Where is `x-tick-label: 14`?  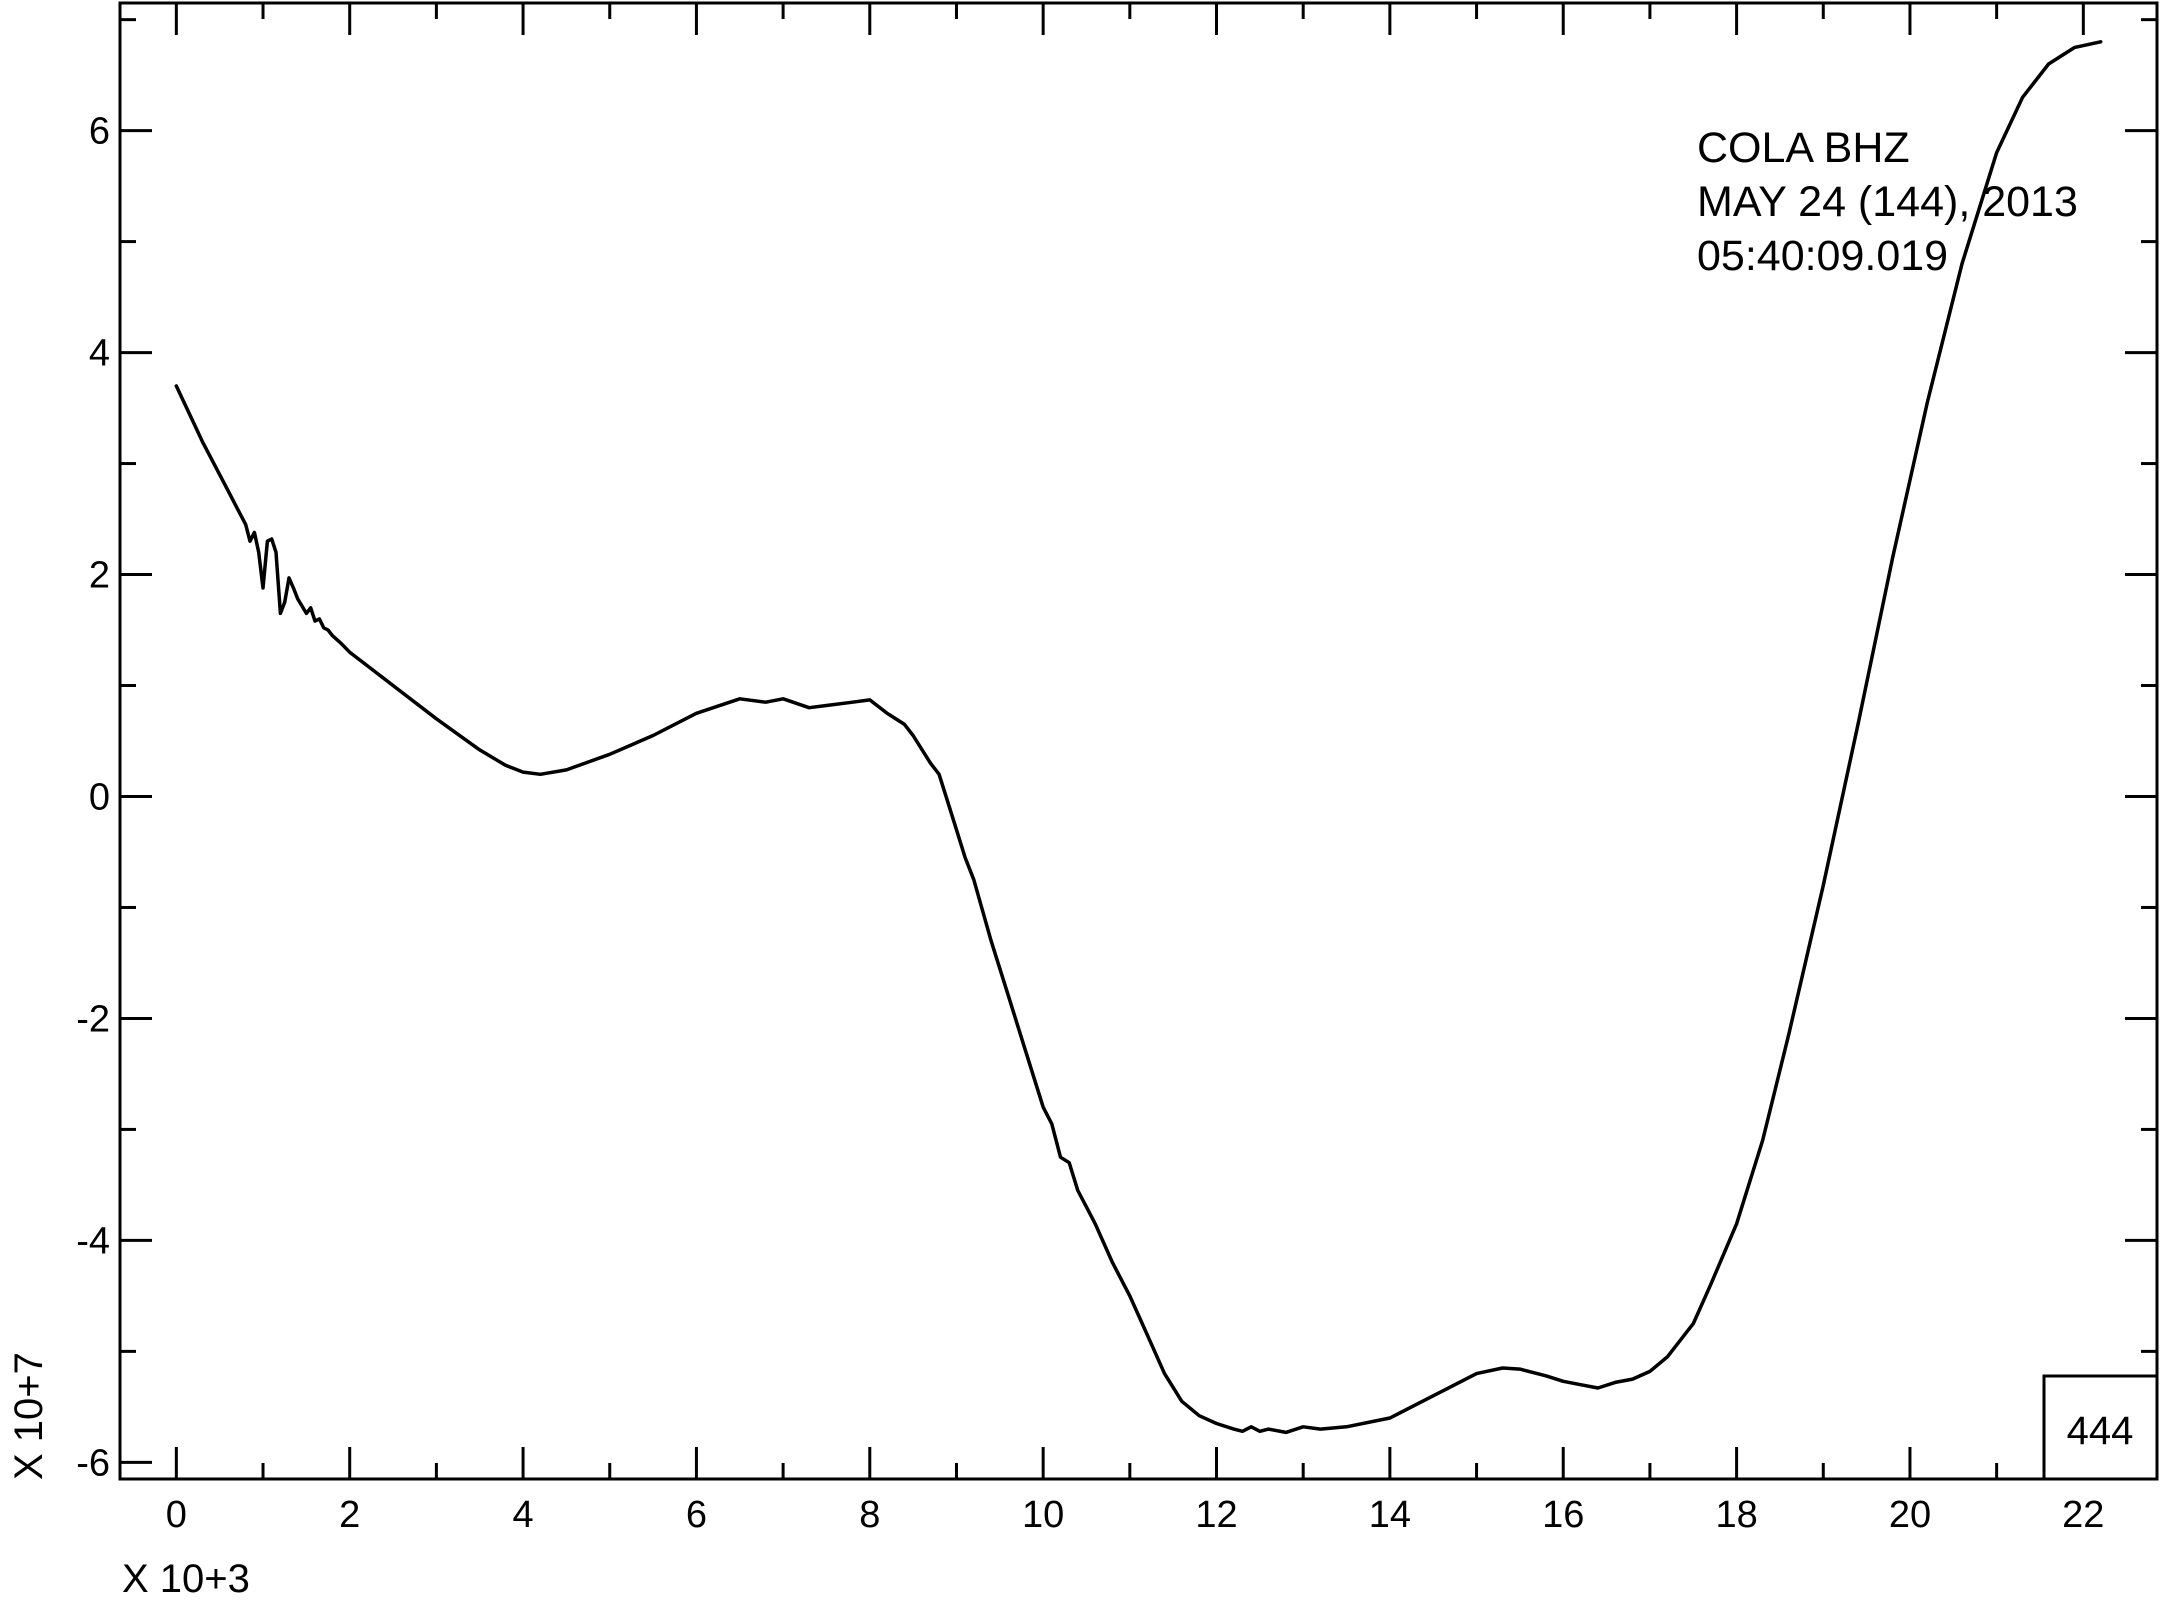
x-tick-label: 14 is located at coordinates (1390, 1515).